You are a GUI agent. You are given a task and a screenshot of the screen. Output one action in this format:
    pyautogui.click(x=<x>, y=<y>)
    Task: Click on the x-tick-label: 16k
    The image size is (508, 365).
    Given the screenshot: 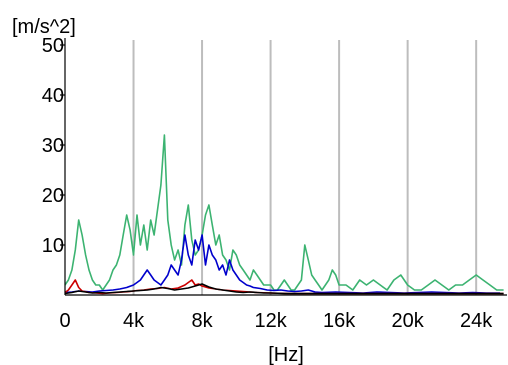 What is the action you would take?
    pyautogui.click(x=339, y=321)
    